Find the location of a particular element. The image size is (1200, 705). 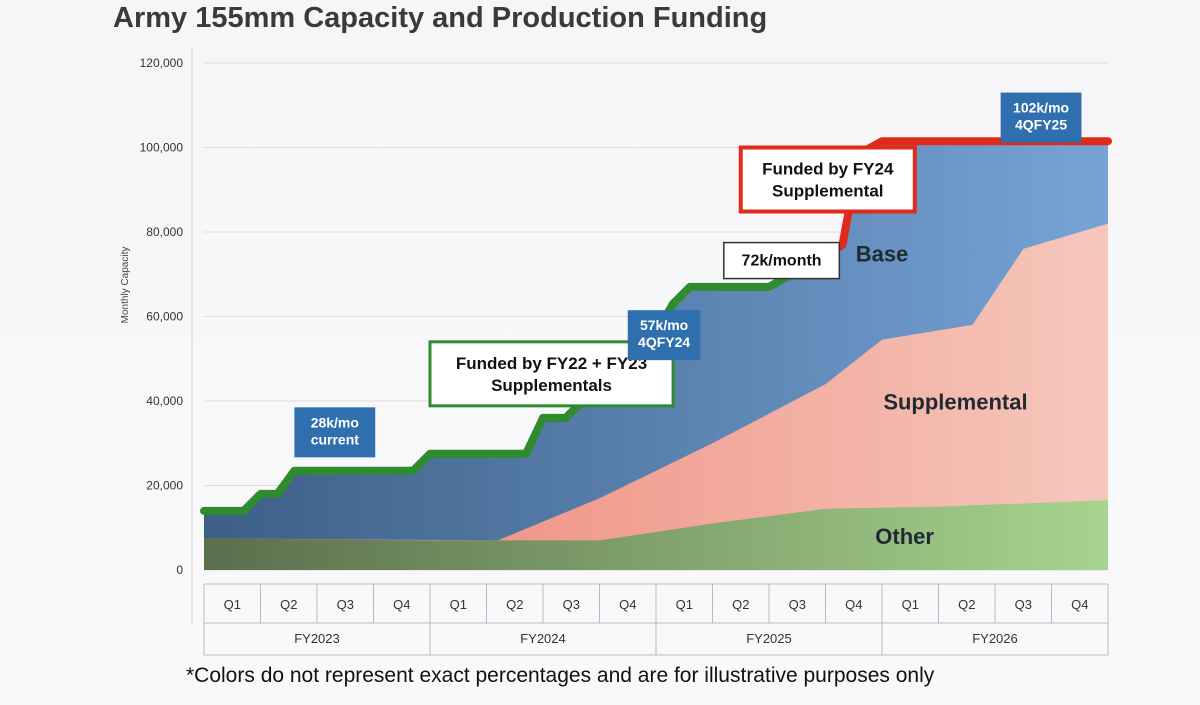

area-label: Supplemental is located at coordinates (955, 401).